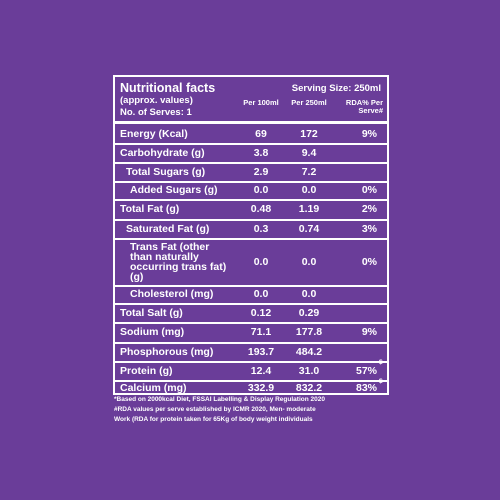 This screenshot has width=500, height=500. What do you see at coordinates (174, 190) in the screenshot?
I see `nutrient-name: Added Sugars (g)` at bounding box center [174, 190].